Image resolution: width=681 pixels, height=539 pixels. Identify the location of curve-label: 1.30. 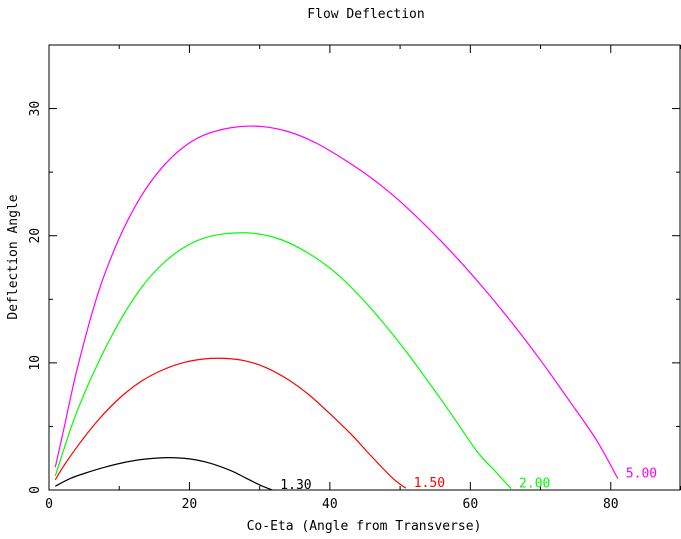
(295, 485).